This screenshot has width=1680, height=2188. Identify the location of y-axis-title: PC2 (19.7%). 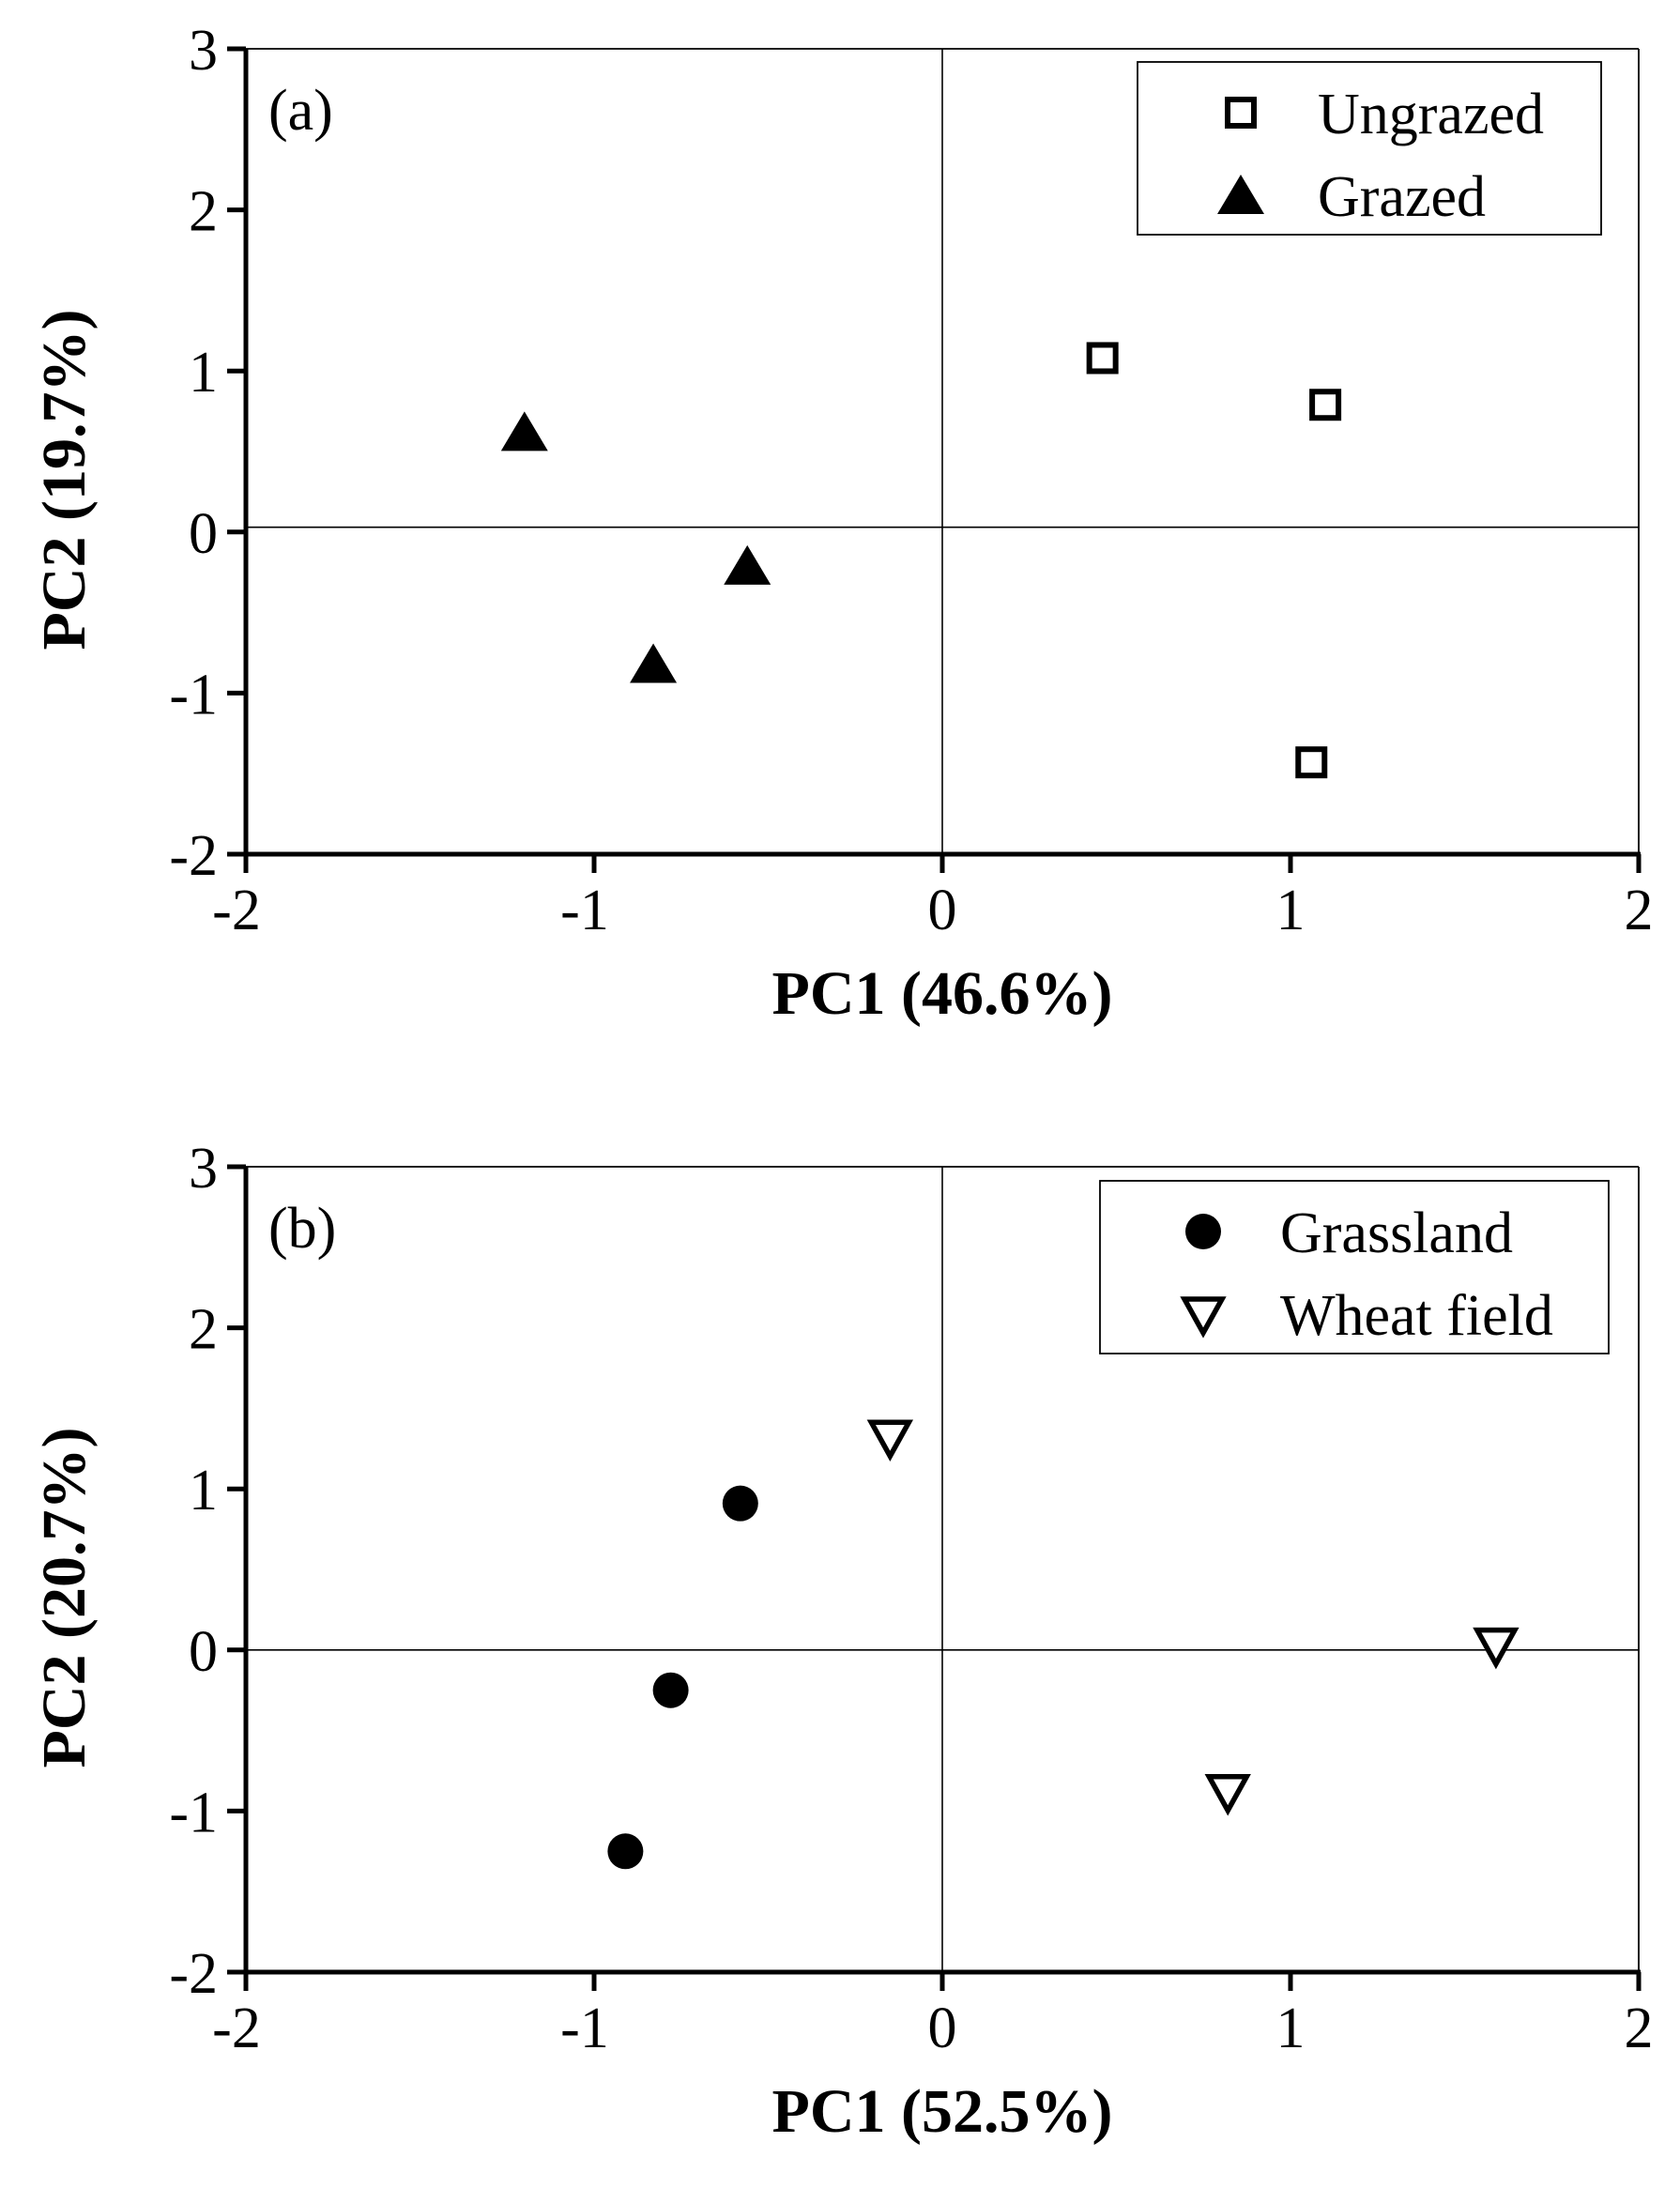
(64, 480).